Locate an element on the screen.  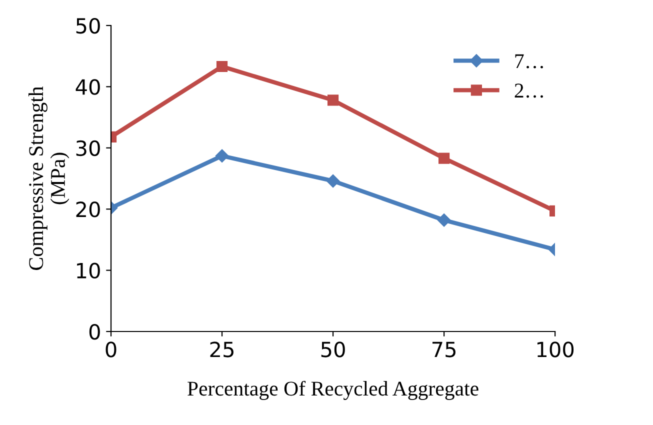
y-axis-title: Compressive Strength (MPa) is located at coordinates (49, 178).